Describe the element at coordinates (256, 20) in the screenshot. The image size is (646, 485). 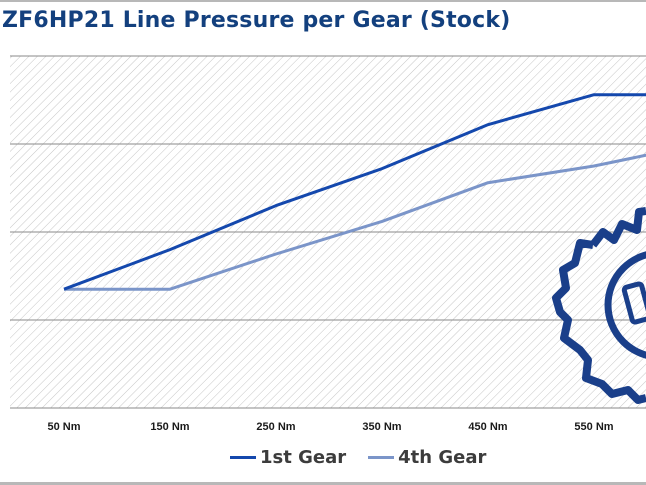
I see `chart-title: ZF6HP21 Line Pressure per Gear (Stock)` at that location.